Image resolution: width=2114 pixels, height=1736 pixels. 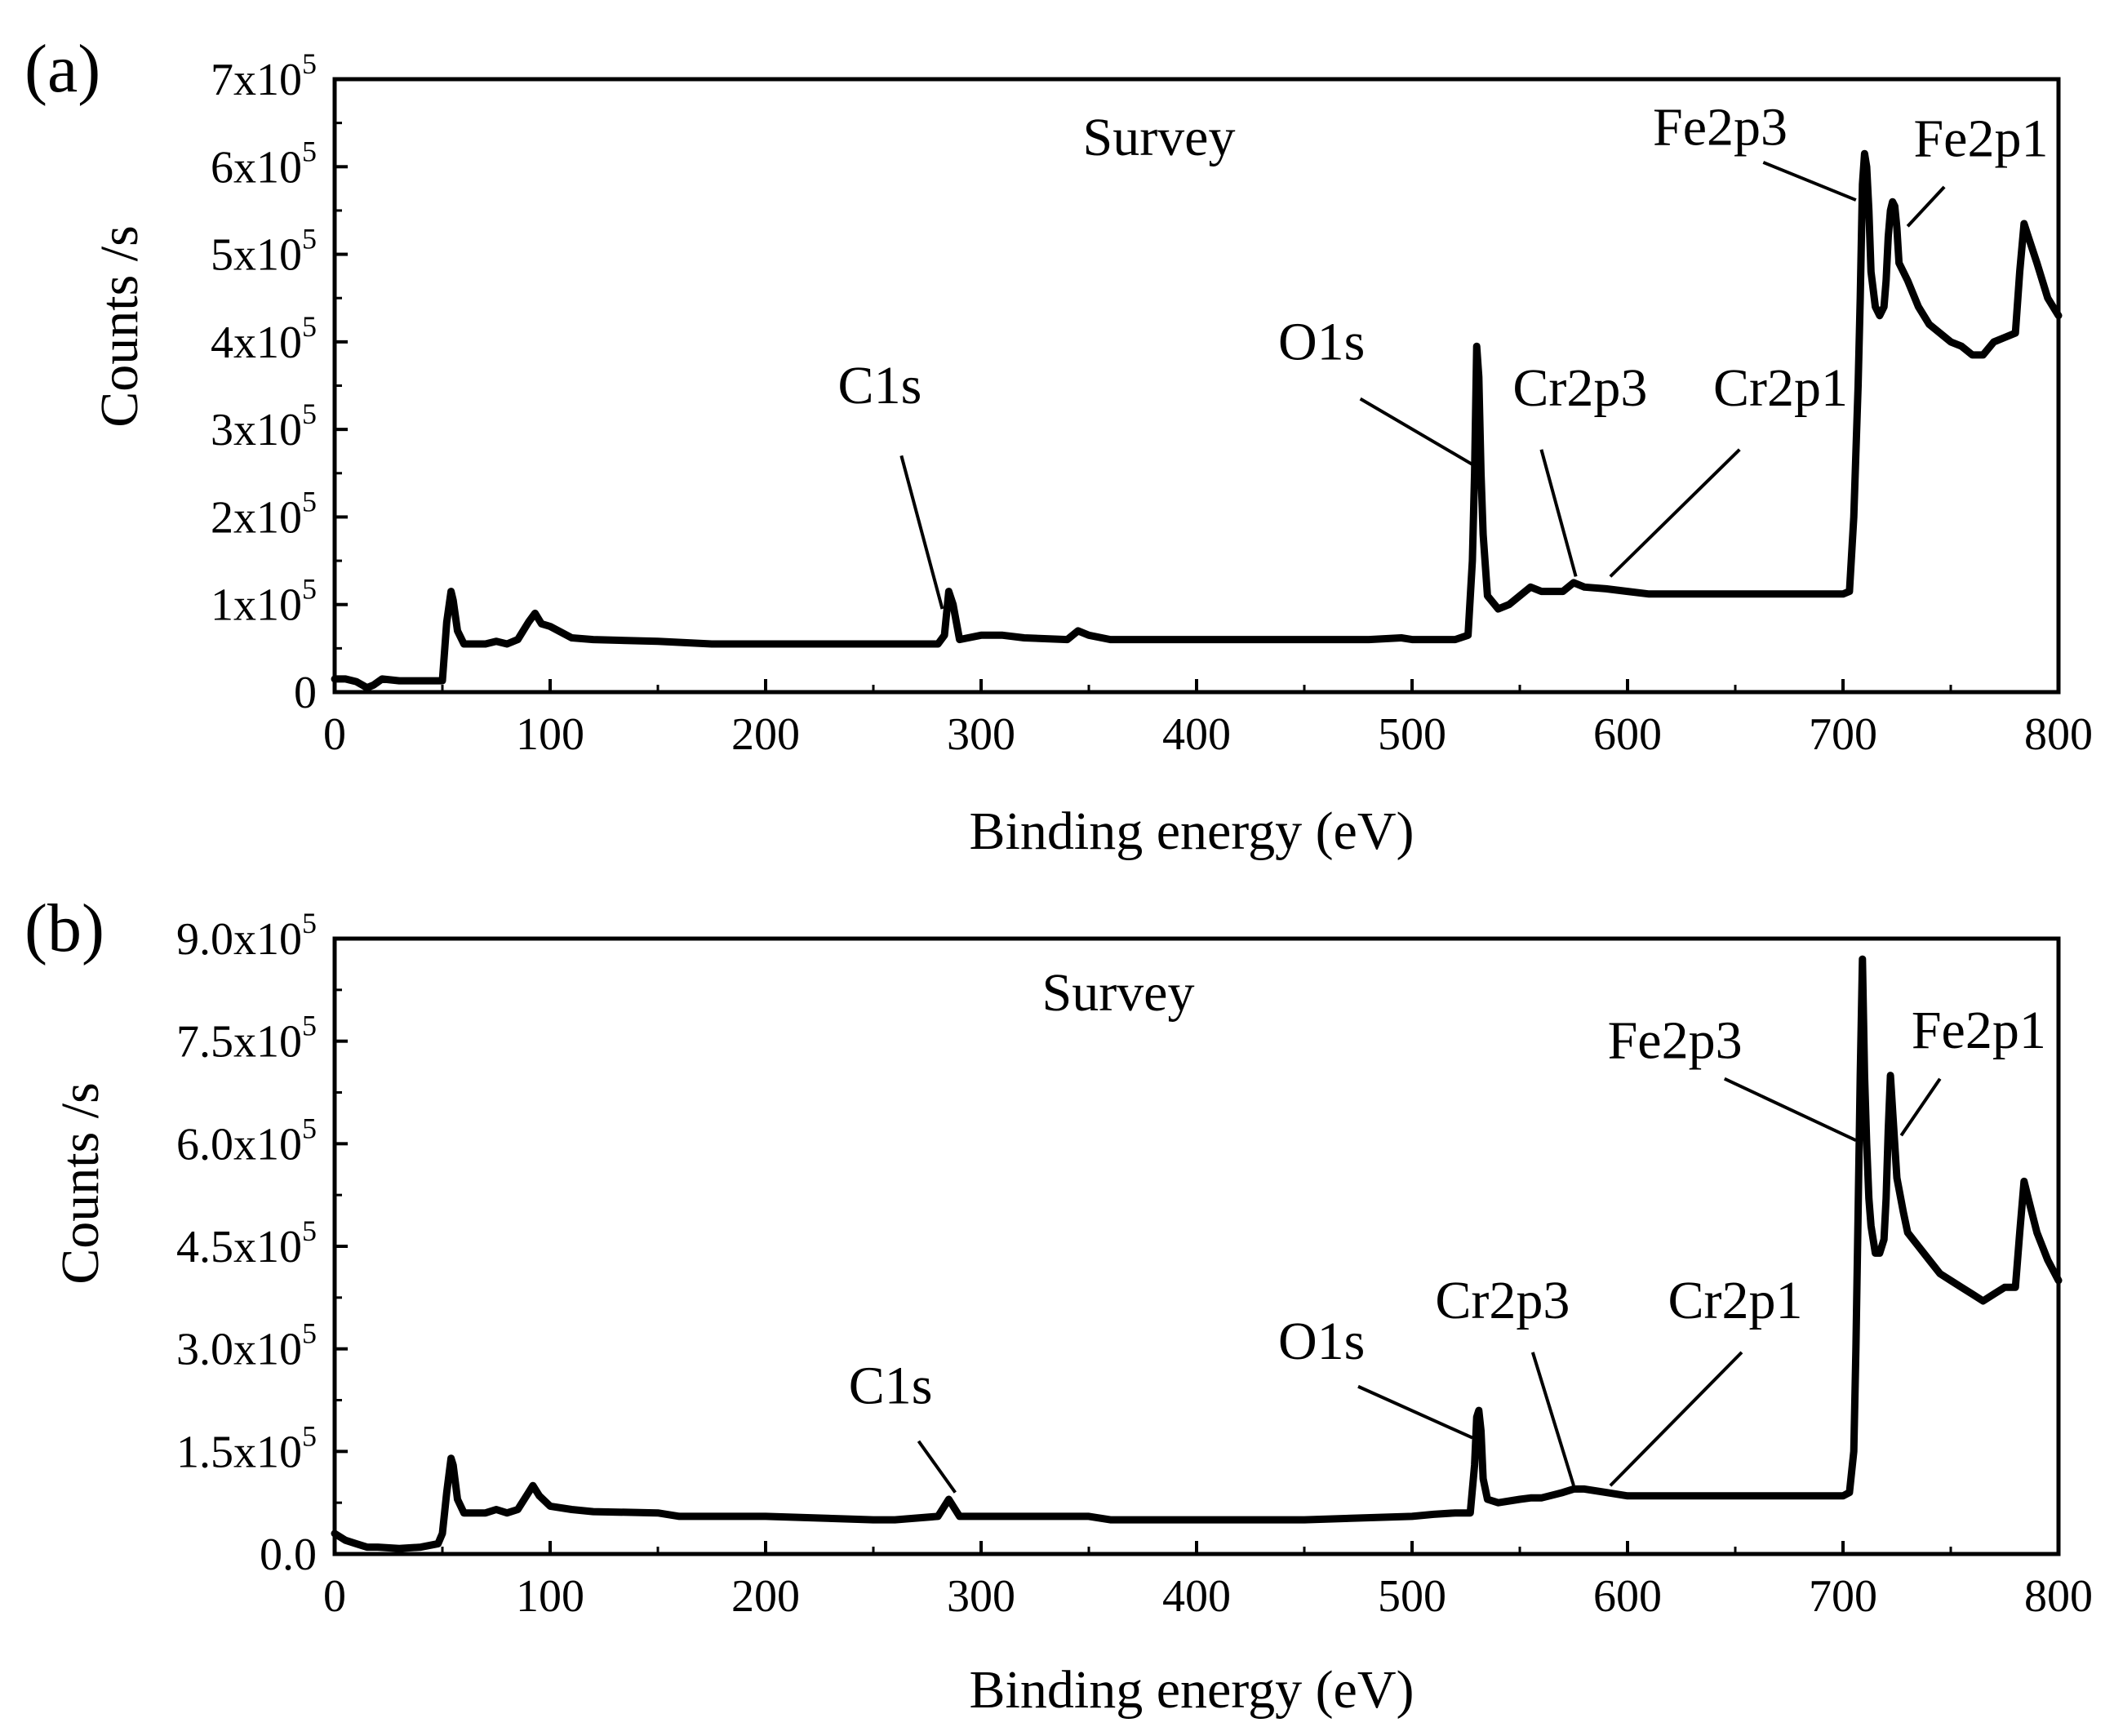 What do you see at coordinates (981, 734) in the screenshot?
I see `panel-a-x-tick-label-300: 300` at bounding box center [981, 734].